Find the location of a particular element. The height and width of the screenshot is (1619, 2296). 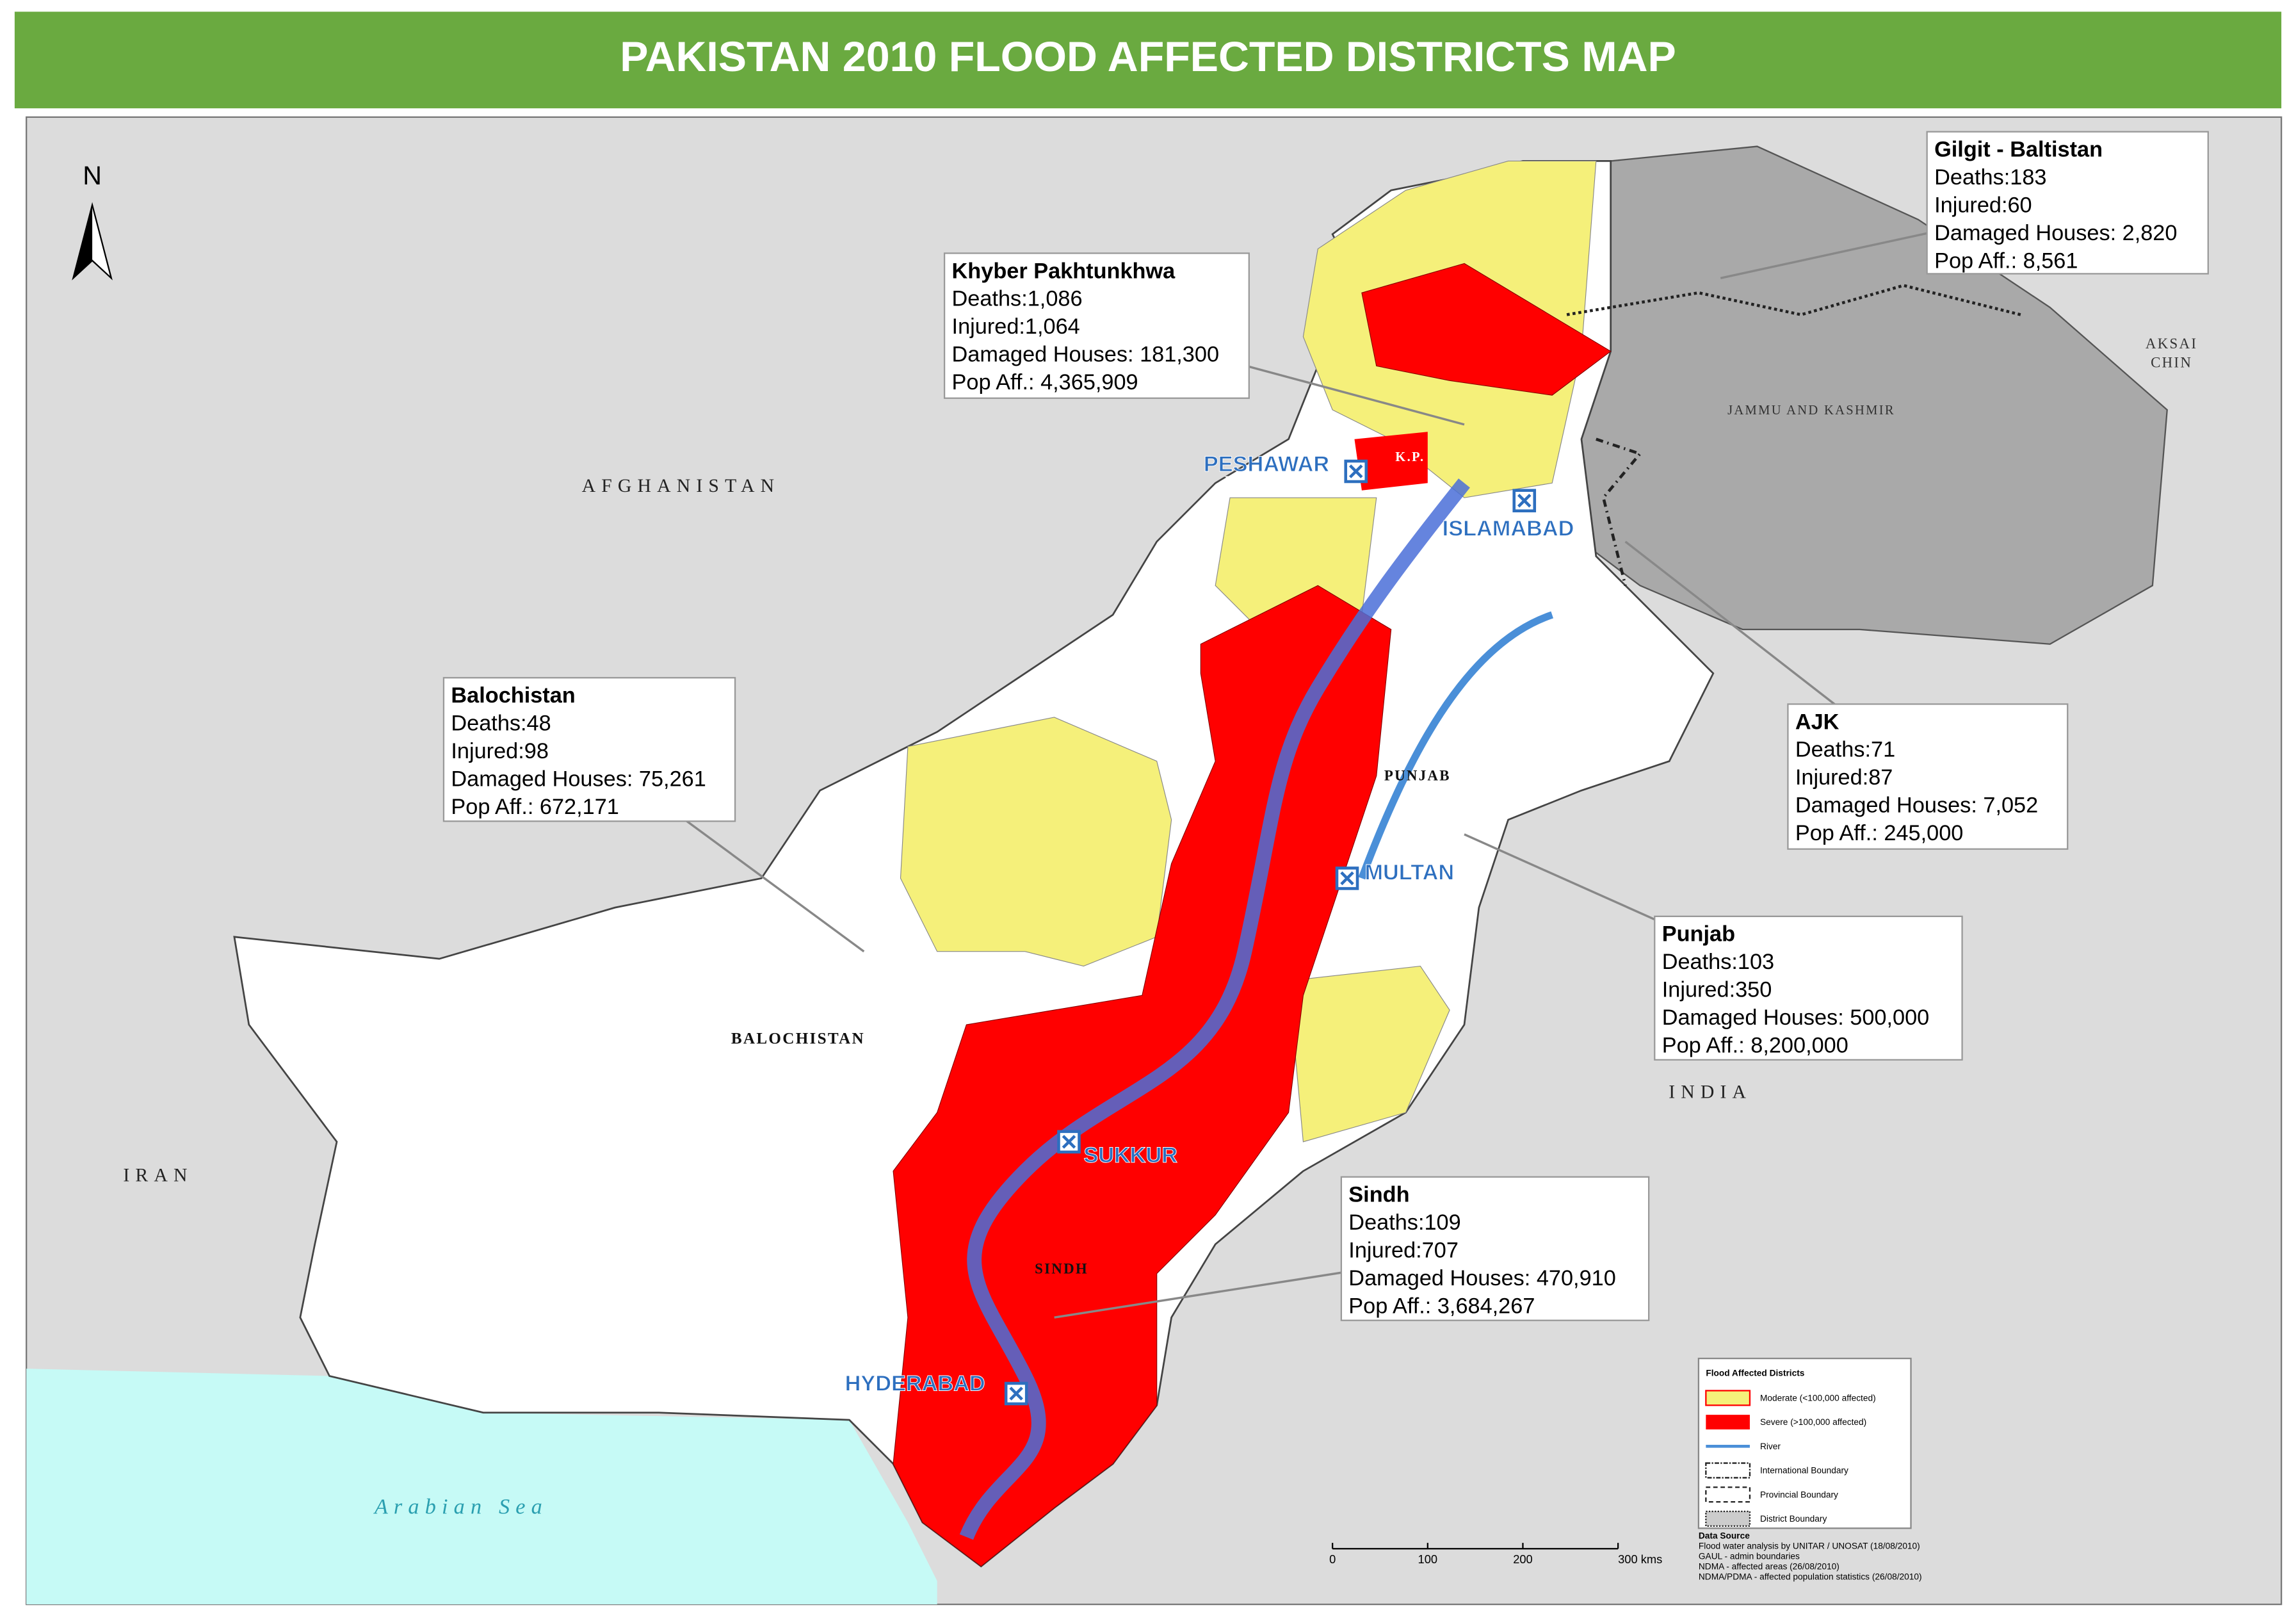

intl-boundary is located at coordinates (1619, 512).